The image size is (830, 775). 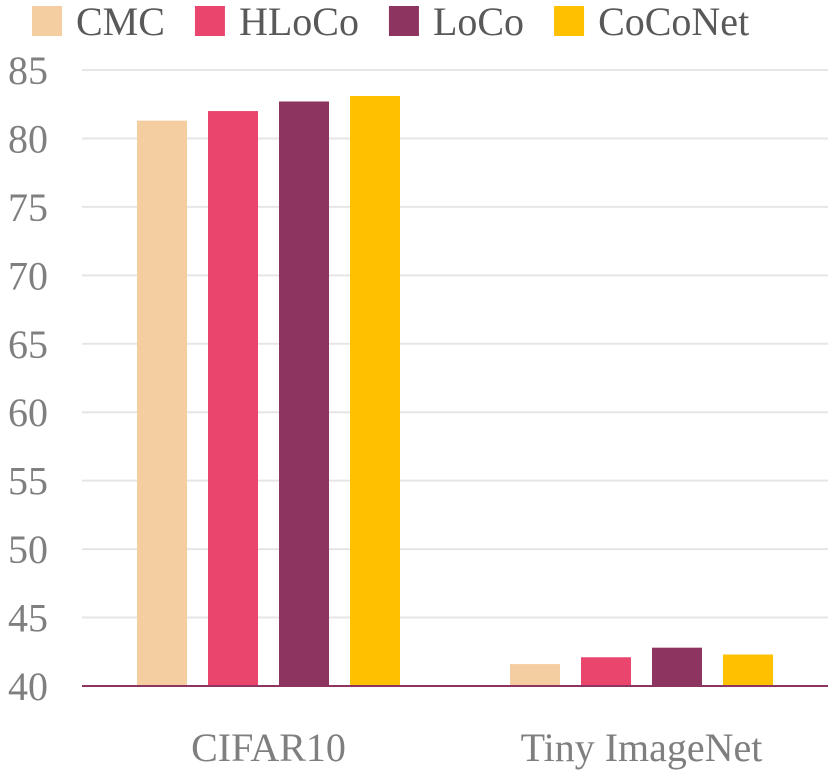 What do you see at coordinates (304, 394) in the screenshot?
I see `bar-loco-cifar10` at bounding box center [304, 394].